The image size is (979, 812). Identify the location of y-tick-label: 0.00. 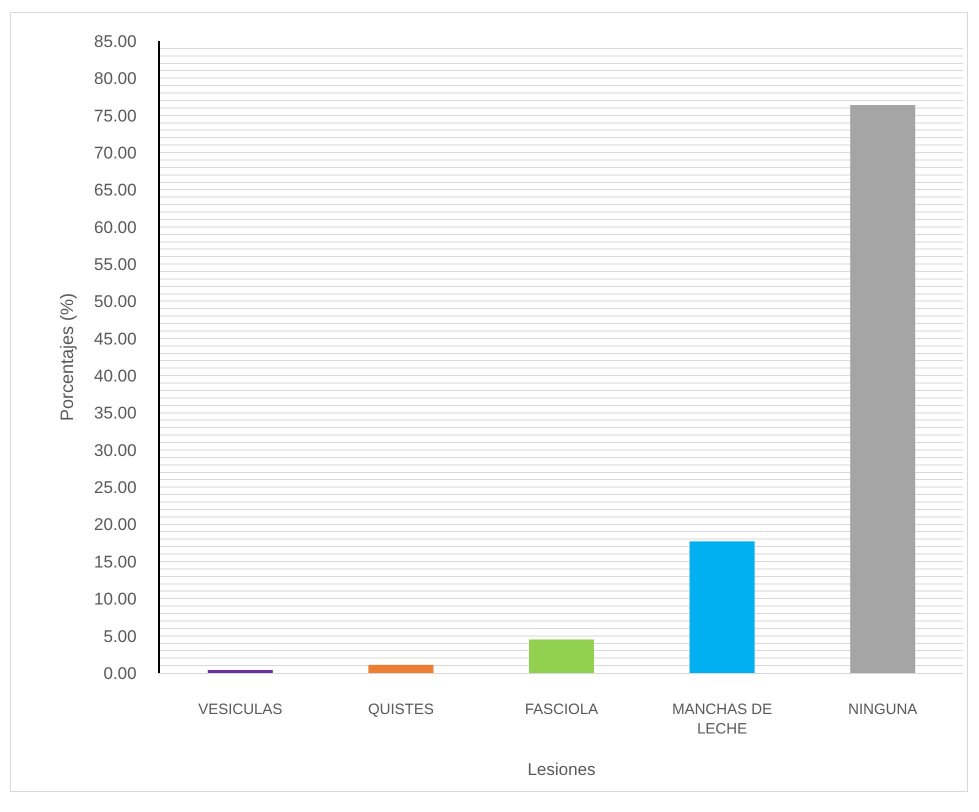
(120, 673).